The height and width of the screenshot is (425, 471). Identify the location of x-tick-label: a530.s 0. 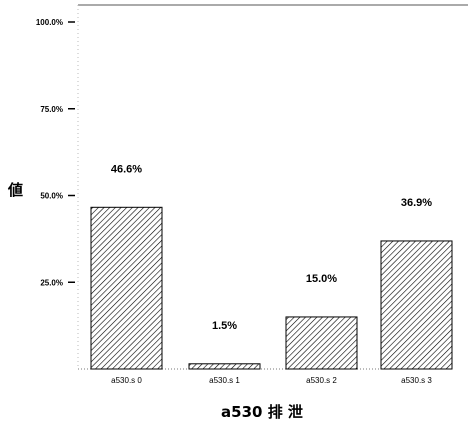
(126, 380).